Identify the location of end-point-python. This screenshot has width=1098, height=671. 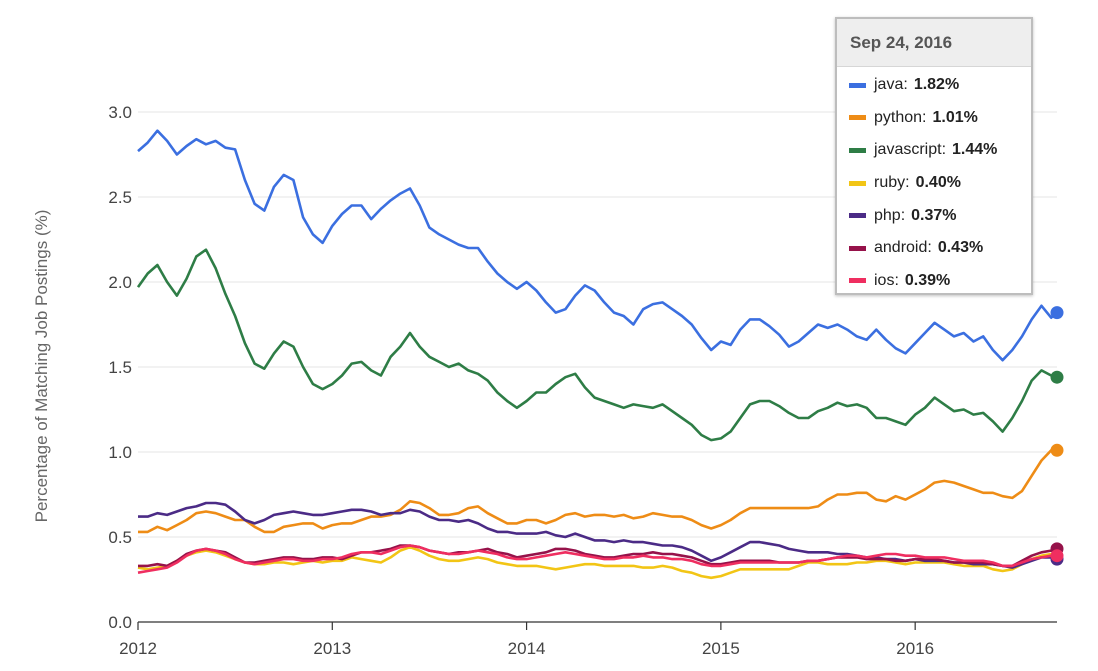
(1057, 450).